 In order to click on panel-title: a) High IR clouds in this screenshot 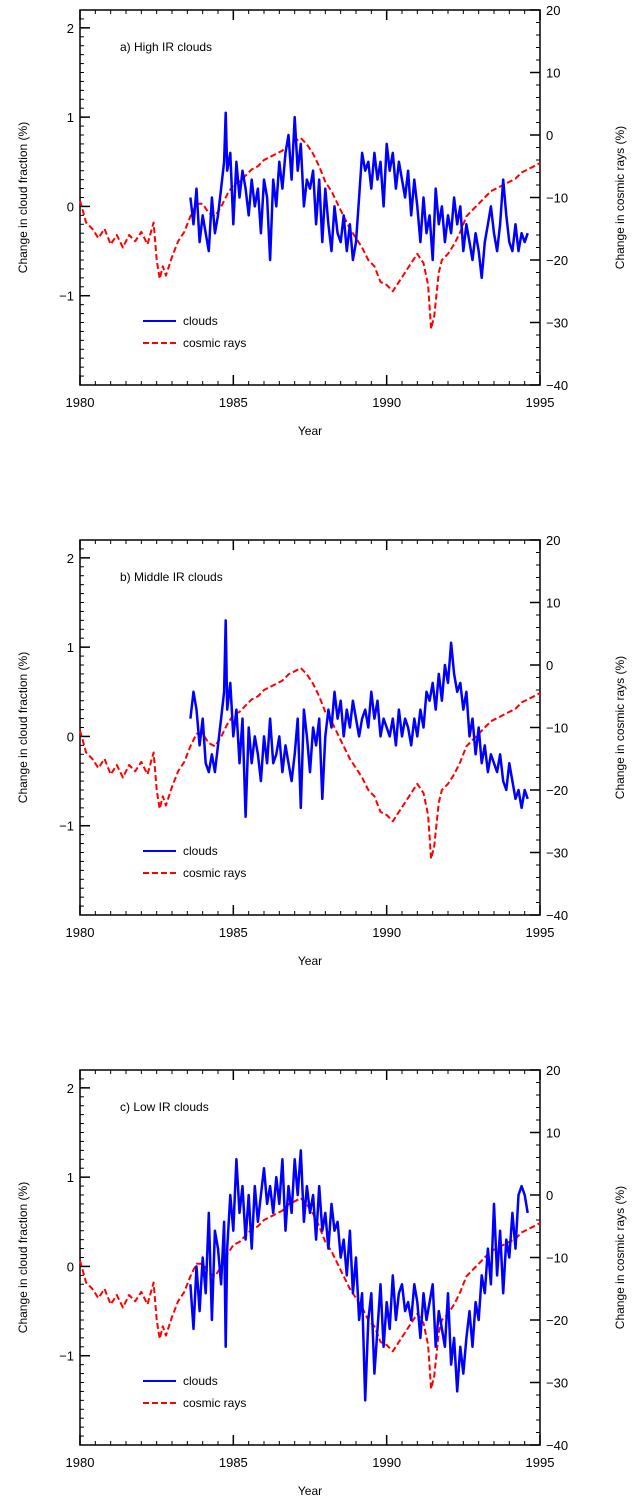, I will do `click(166, 47)`.